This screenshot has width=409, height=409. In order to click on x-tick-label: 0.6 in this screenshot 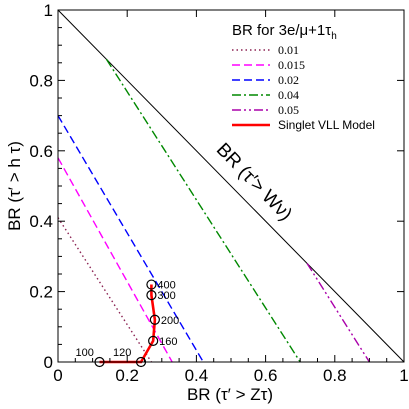, I will do `click(266, 375)`.